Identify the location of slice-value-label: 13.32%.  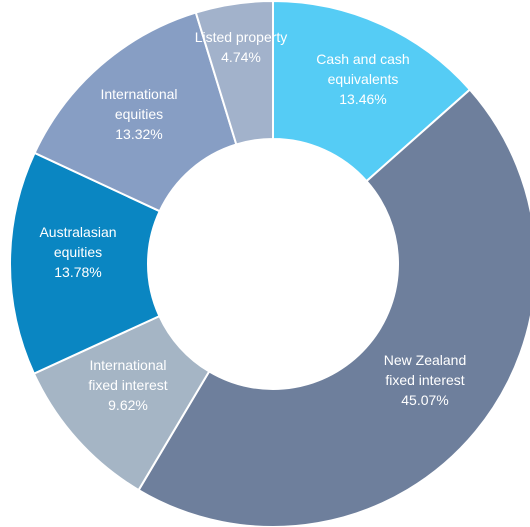
(138, 134).